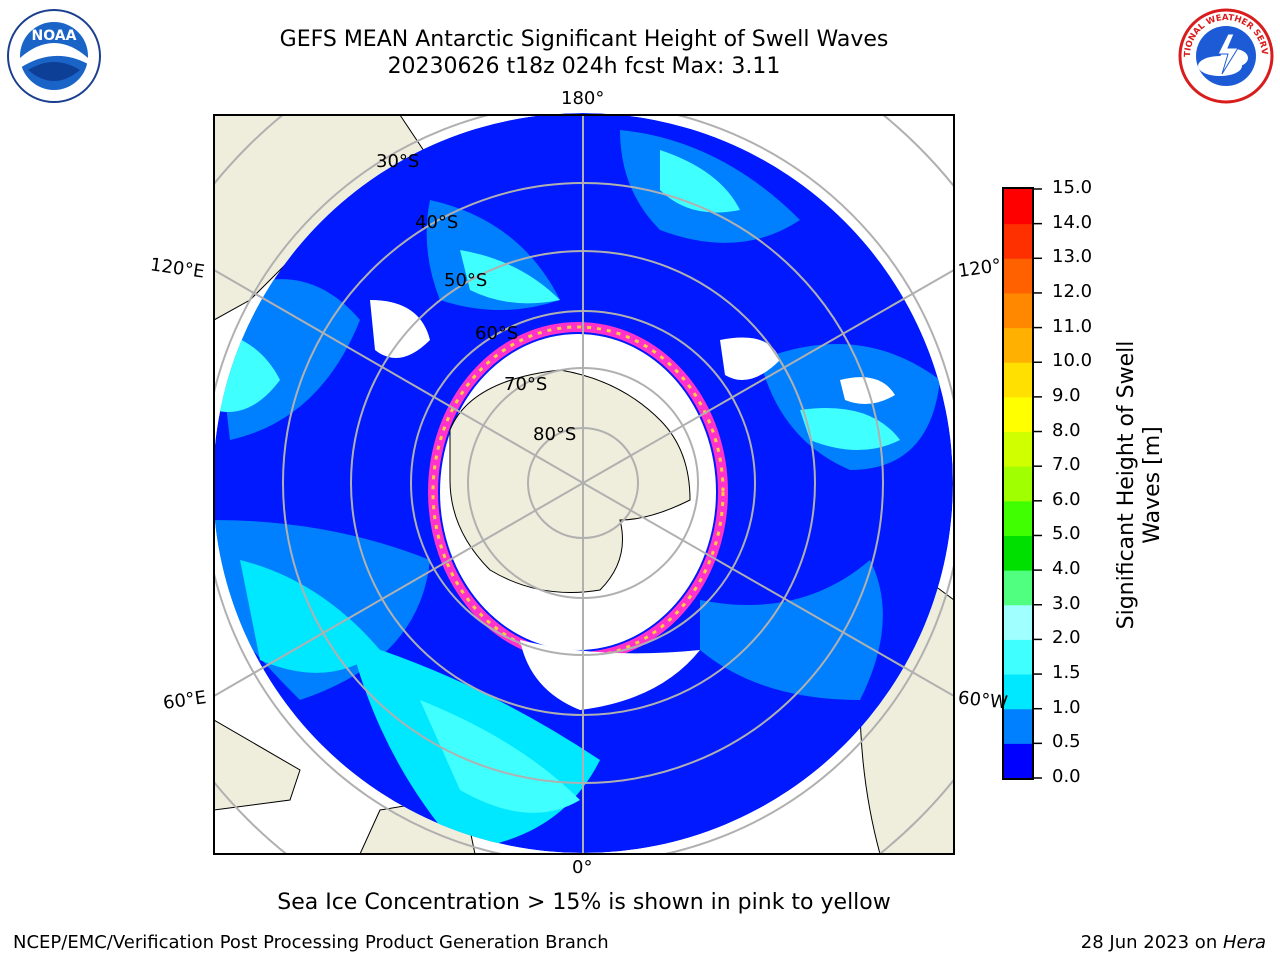  I want to click on colorbar-tick-label: 6.0, so click(1066, 499).